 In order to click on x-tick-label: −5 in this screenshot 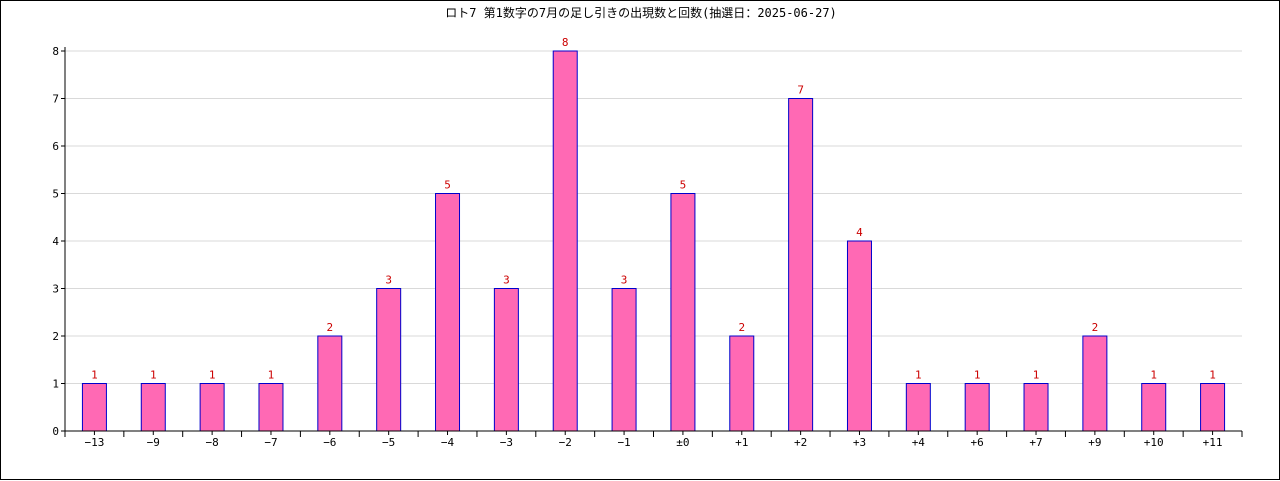, I will do `click(388, 442)`.